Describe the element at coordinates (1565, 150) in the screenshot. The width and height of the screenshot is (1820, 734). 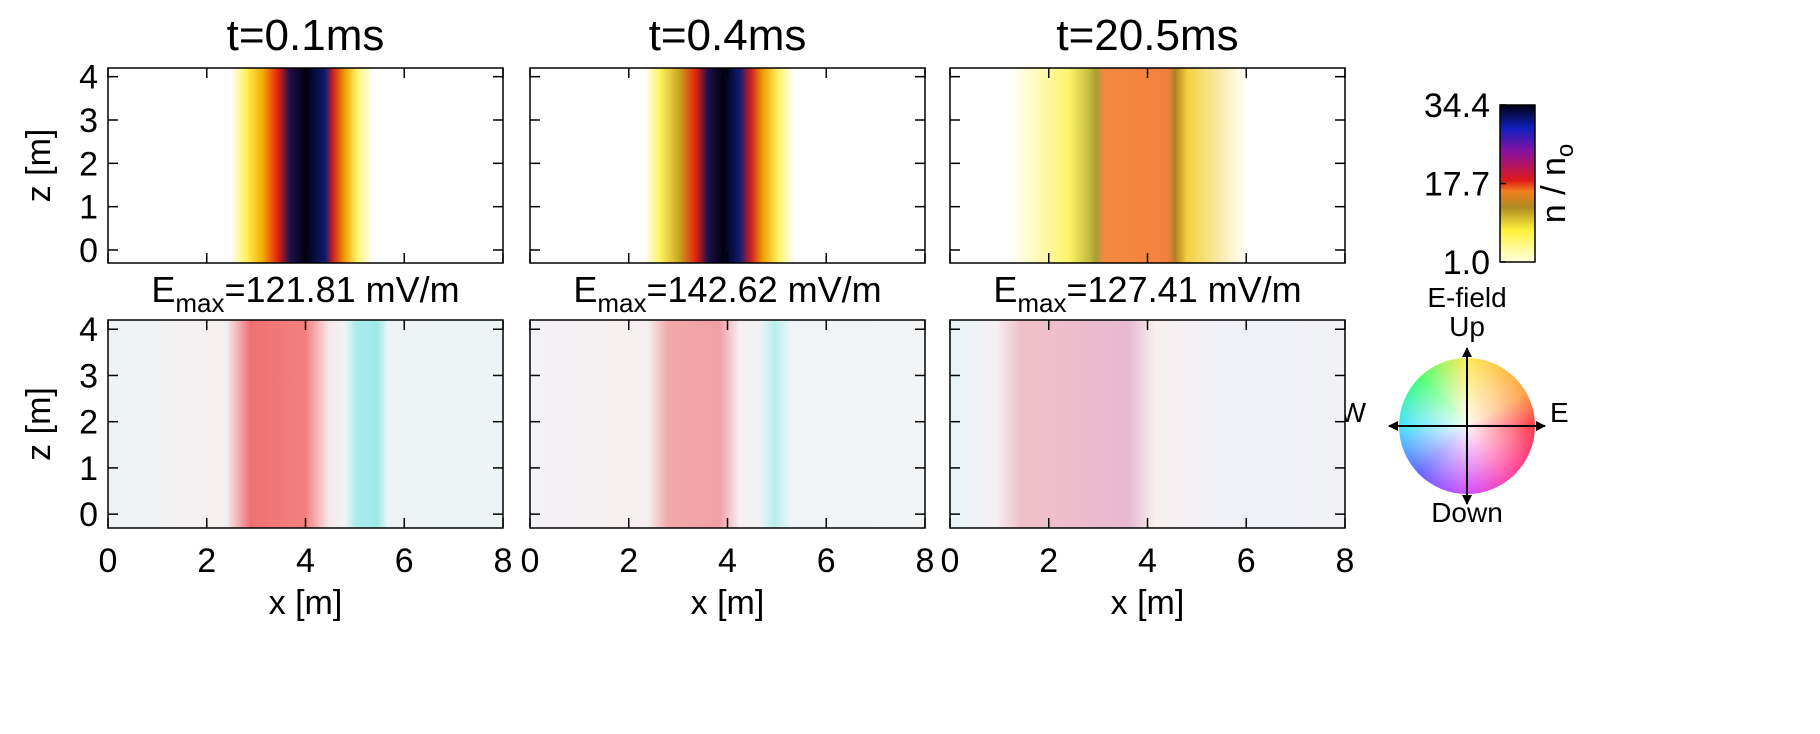
I see `colorbar-label-subscript: o` at that location.